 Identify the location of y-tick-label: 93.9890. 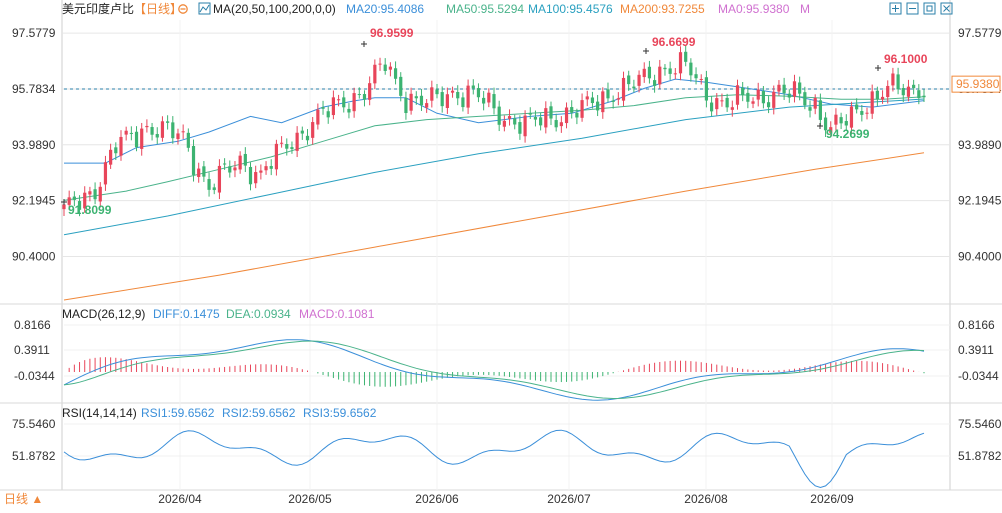
(980, 145).